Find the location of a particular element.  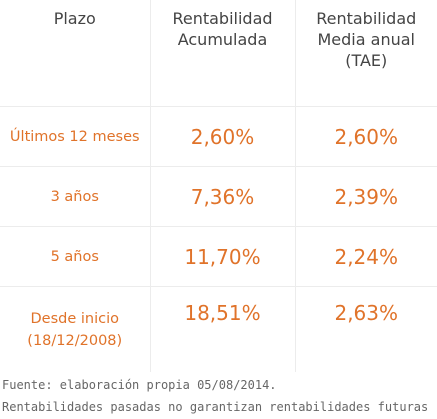

header-tae-line-3: (TAE) is located at coordinates (366, 60).